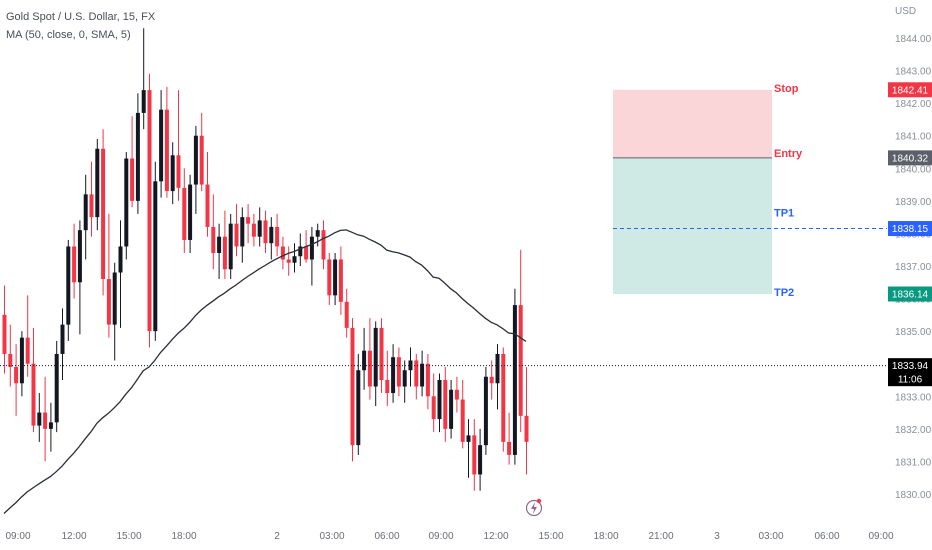  I want to click on x-tick-label: 06:00, so click(386, 536).